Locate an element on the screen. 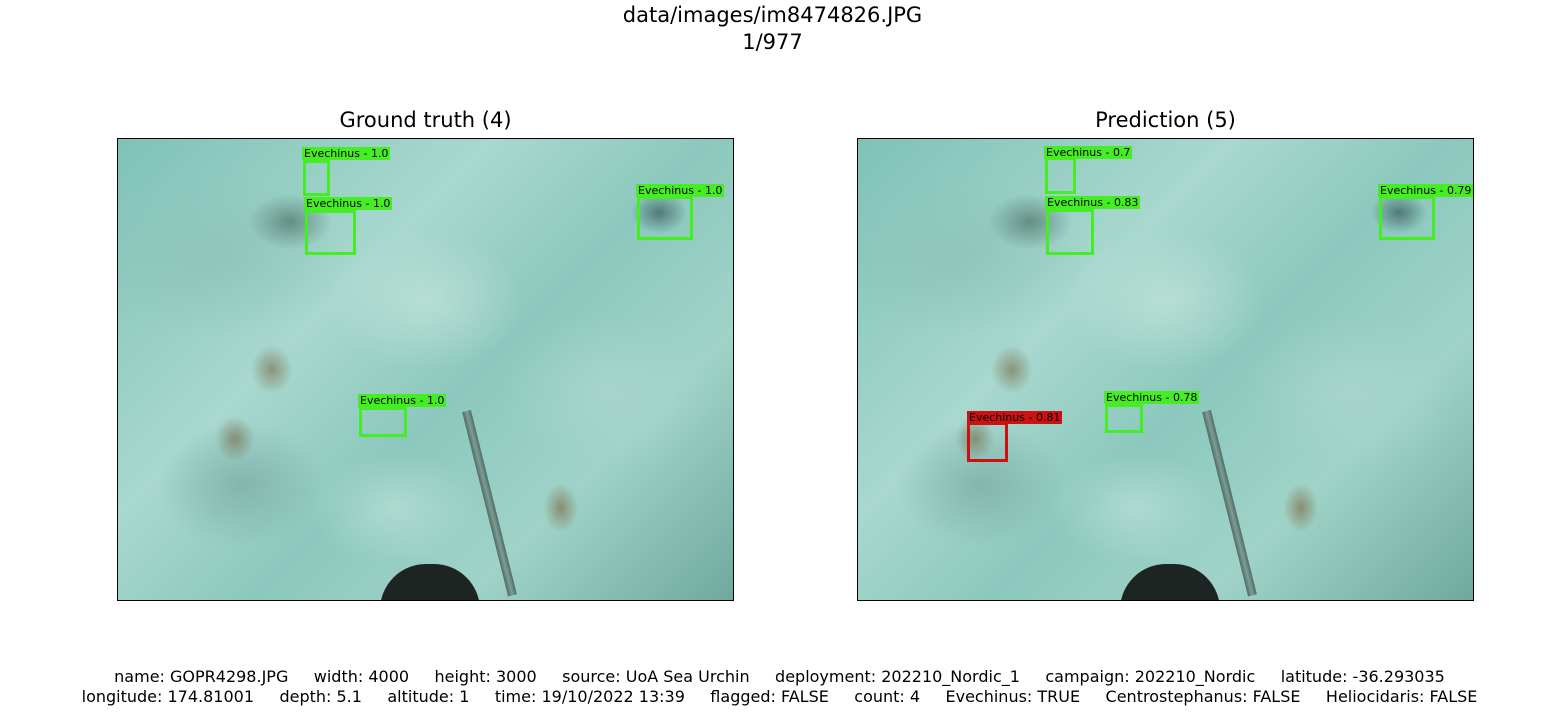  figure-title: data/images/im8474826.JPG 1/977 is located at coordinates (772, 29).